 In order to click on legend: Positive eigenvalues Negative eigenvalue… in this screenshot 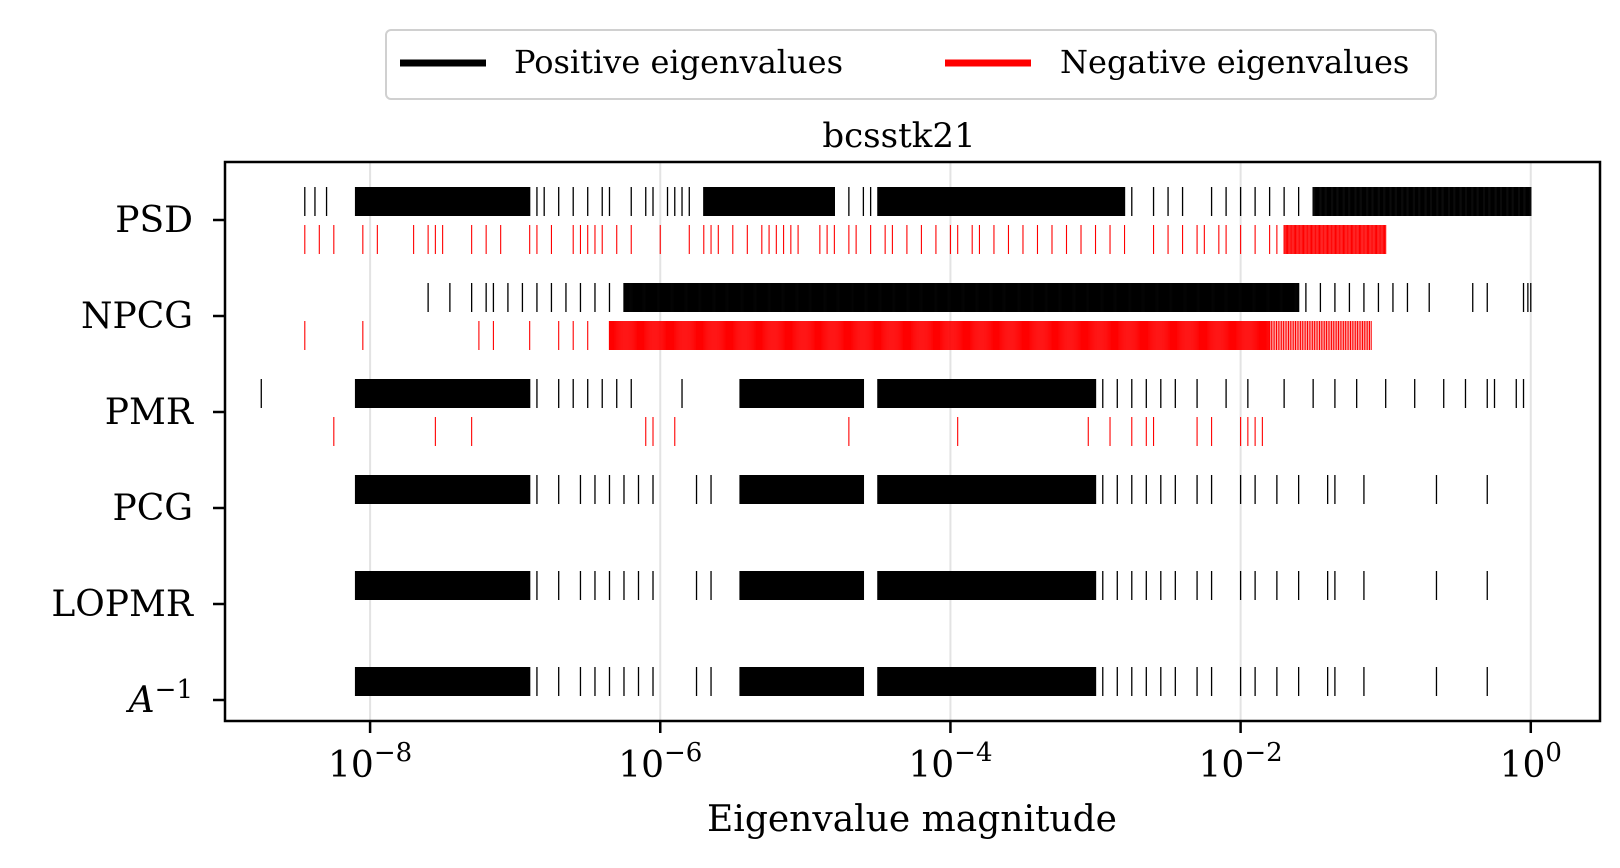, I will do `click(911, 64)`.